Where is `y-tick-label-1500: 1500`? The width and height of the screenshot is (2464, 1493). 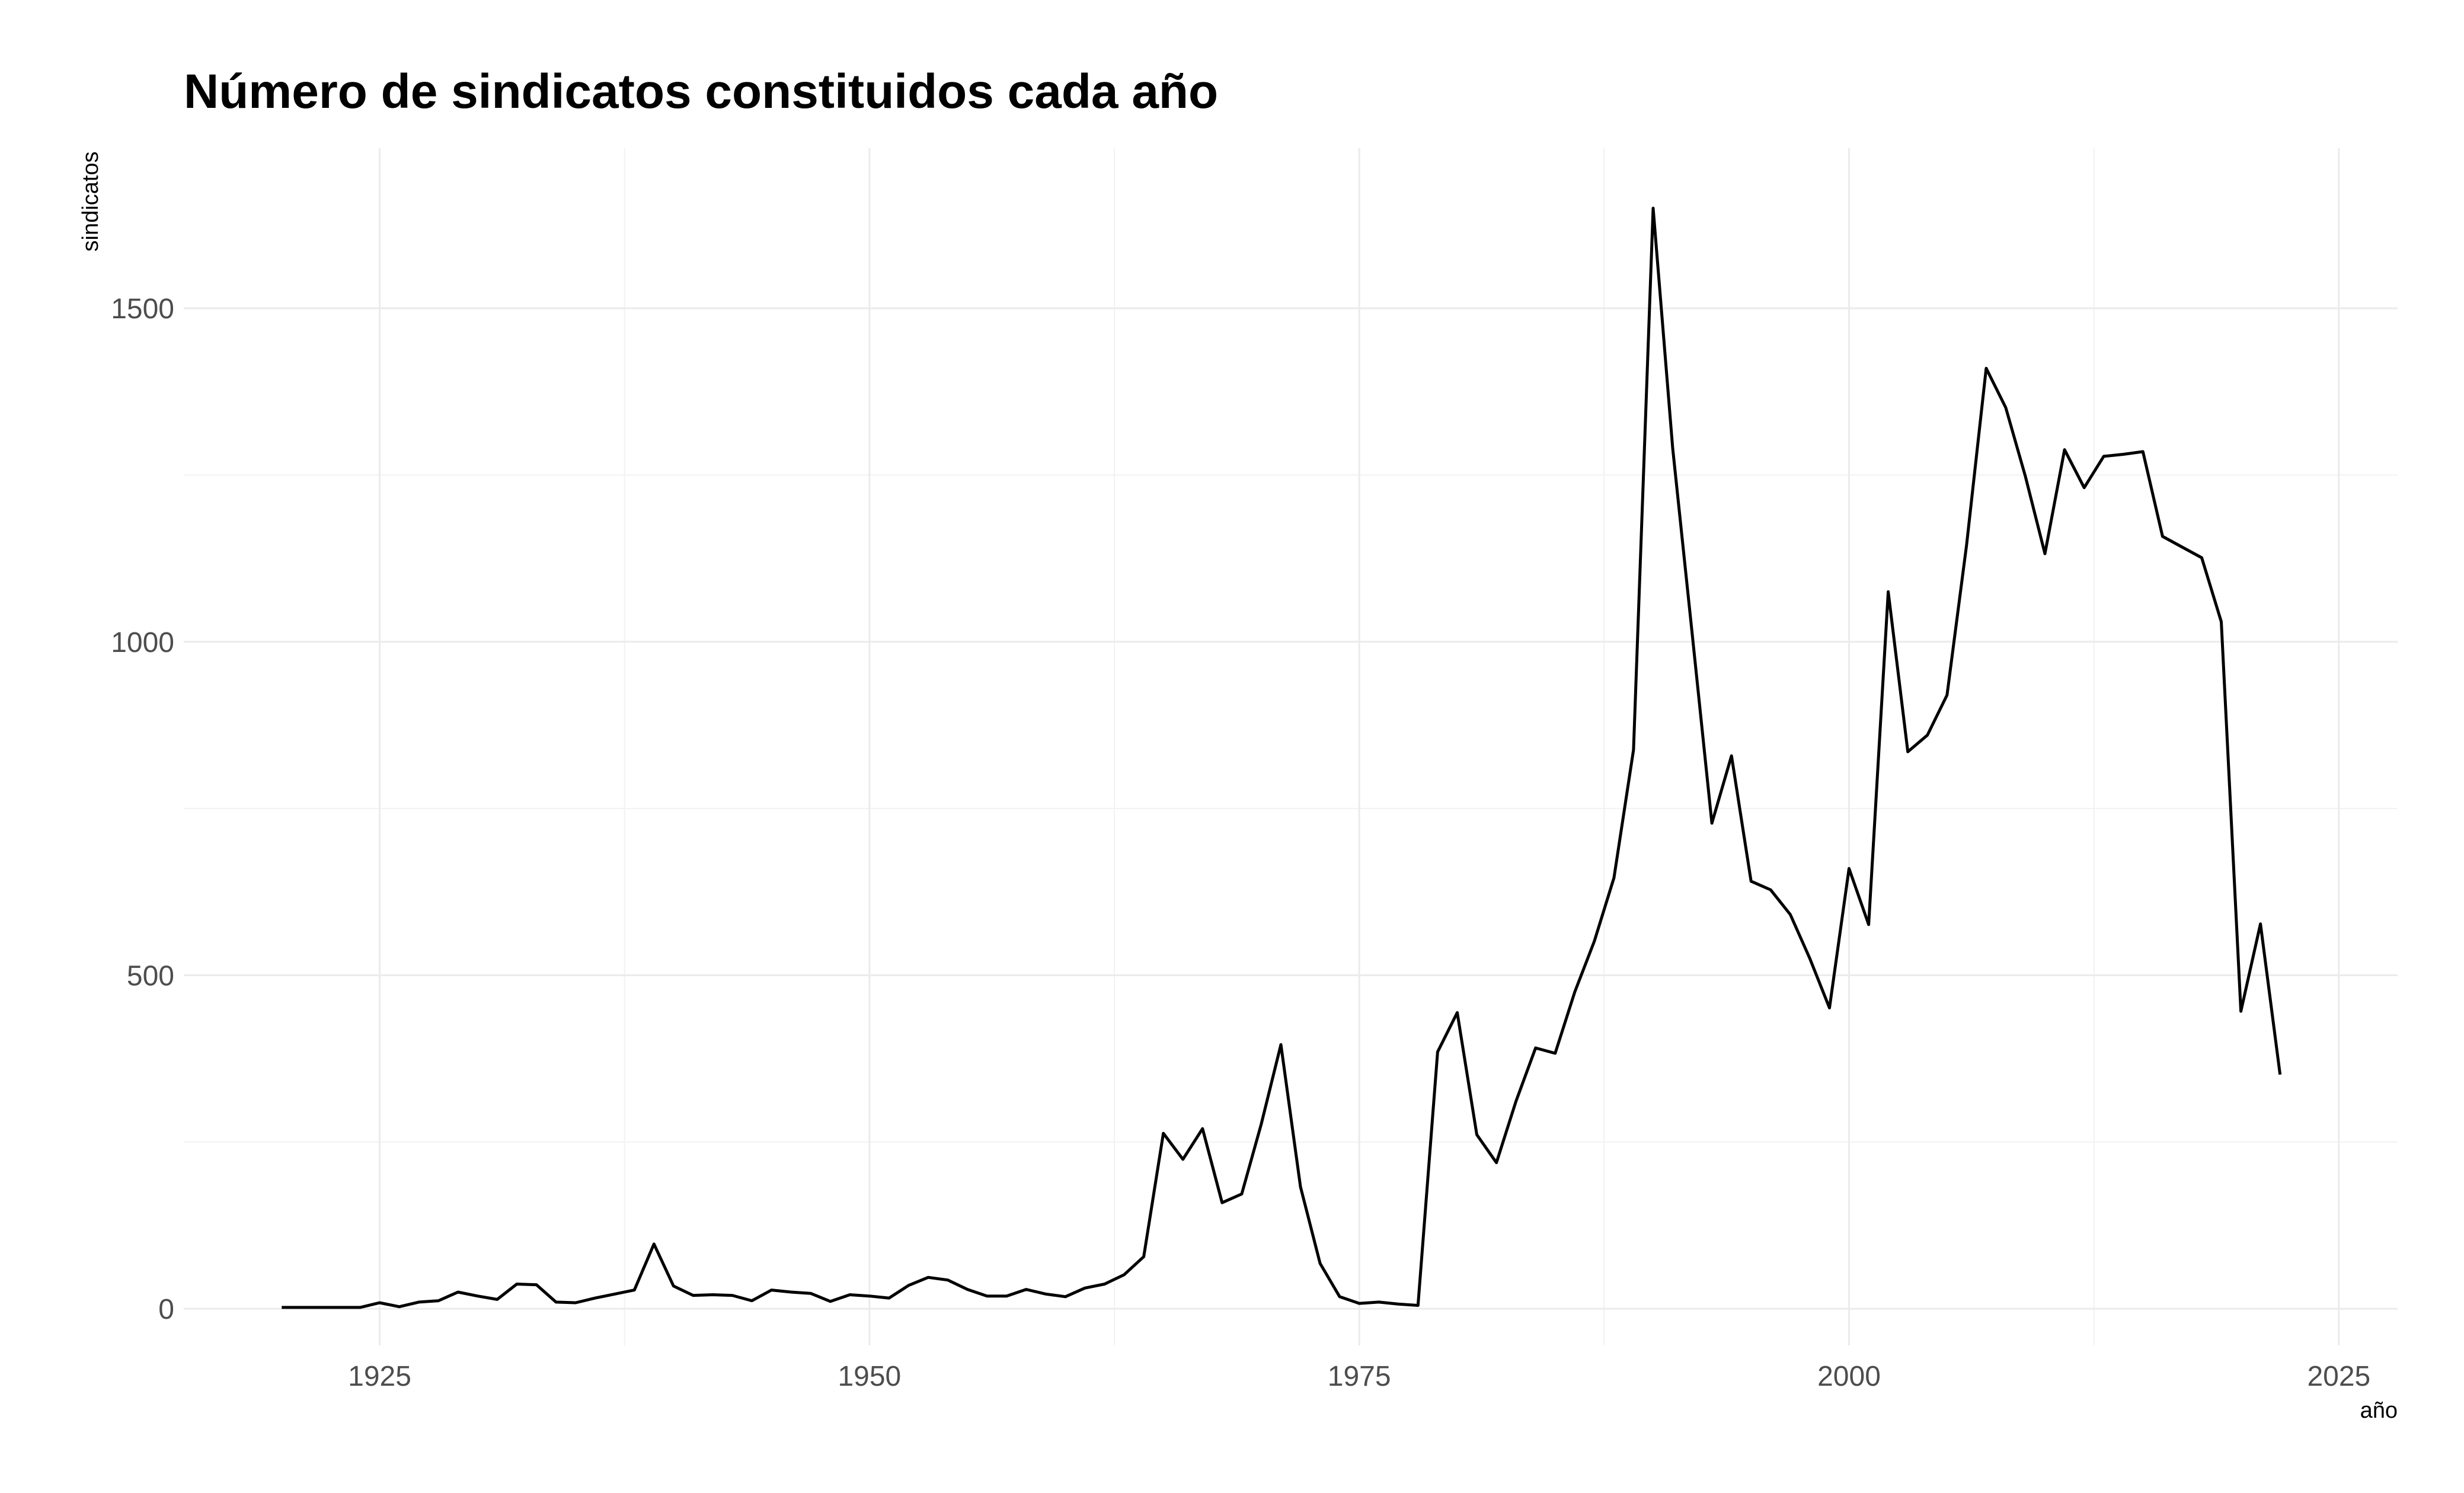 y-tick-label-1500: 1500 is located at coordinates (142, 309).